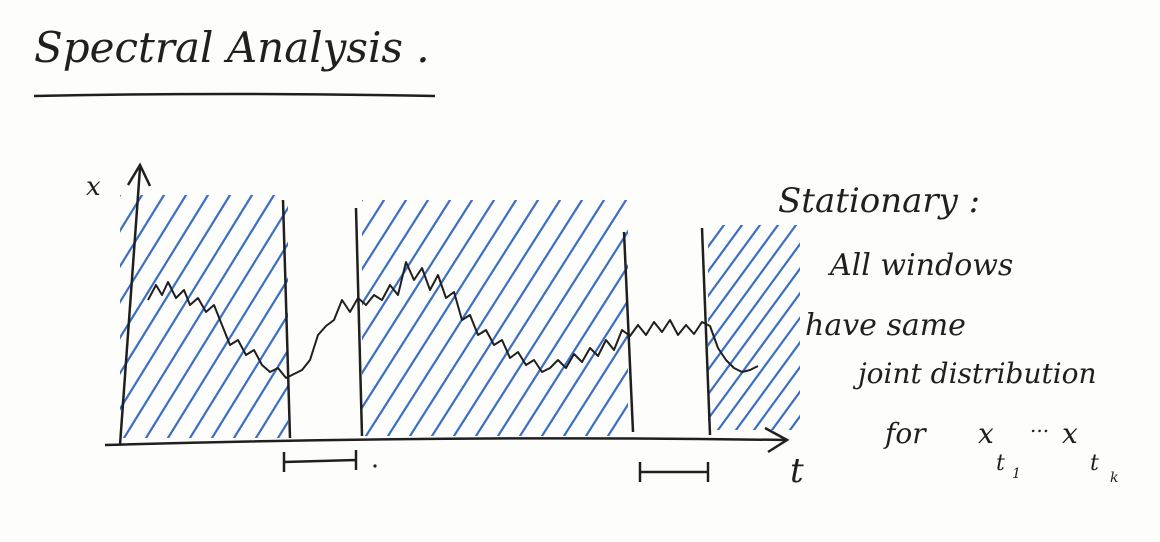 The width and height of the screenshot is (1160, 542). Describe the element at coordinates (234, 95) in the screenshot. I see `title-underline` at that location.